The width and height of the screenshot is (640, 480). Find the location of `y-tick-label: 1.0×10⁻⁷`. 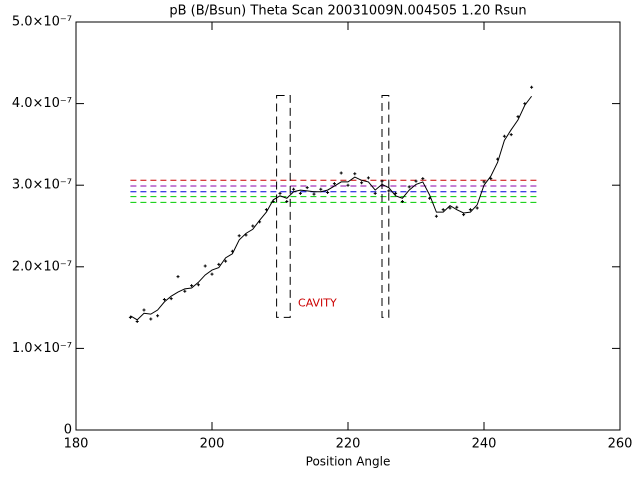

y-tick-label: 1.0×10⁻⁷ is located at coordinates (42, 348).